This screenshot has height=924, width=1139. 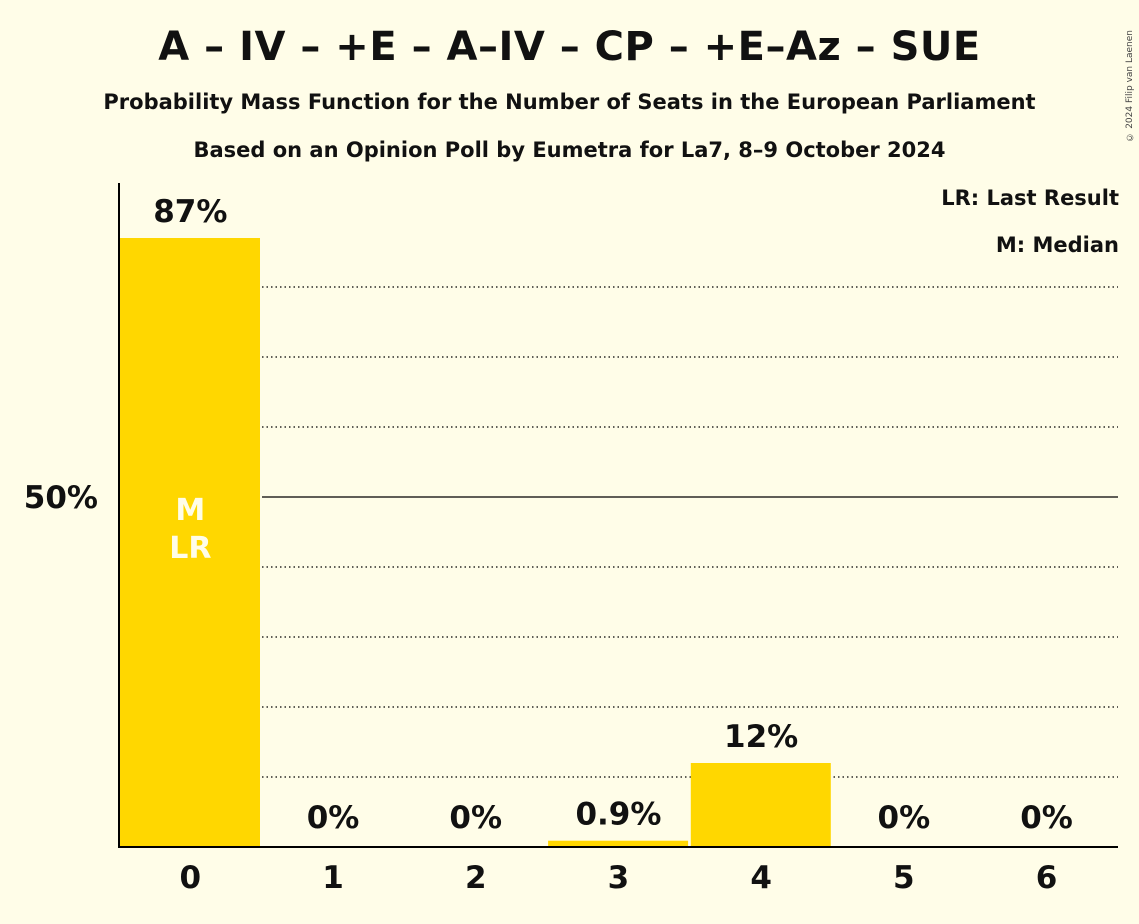 I want to click on value-label-2: 0%, so click(x=475, y=818).